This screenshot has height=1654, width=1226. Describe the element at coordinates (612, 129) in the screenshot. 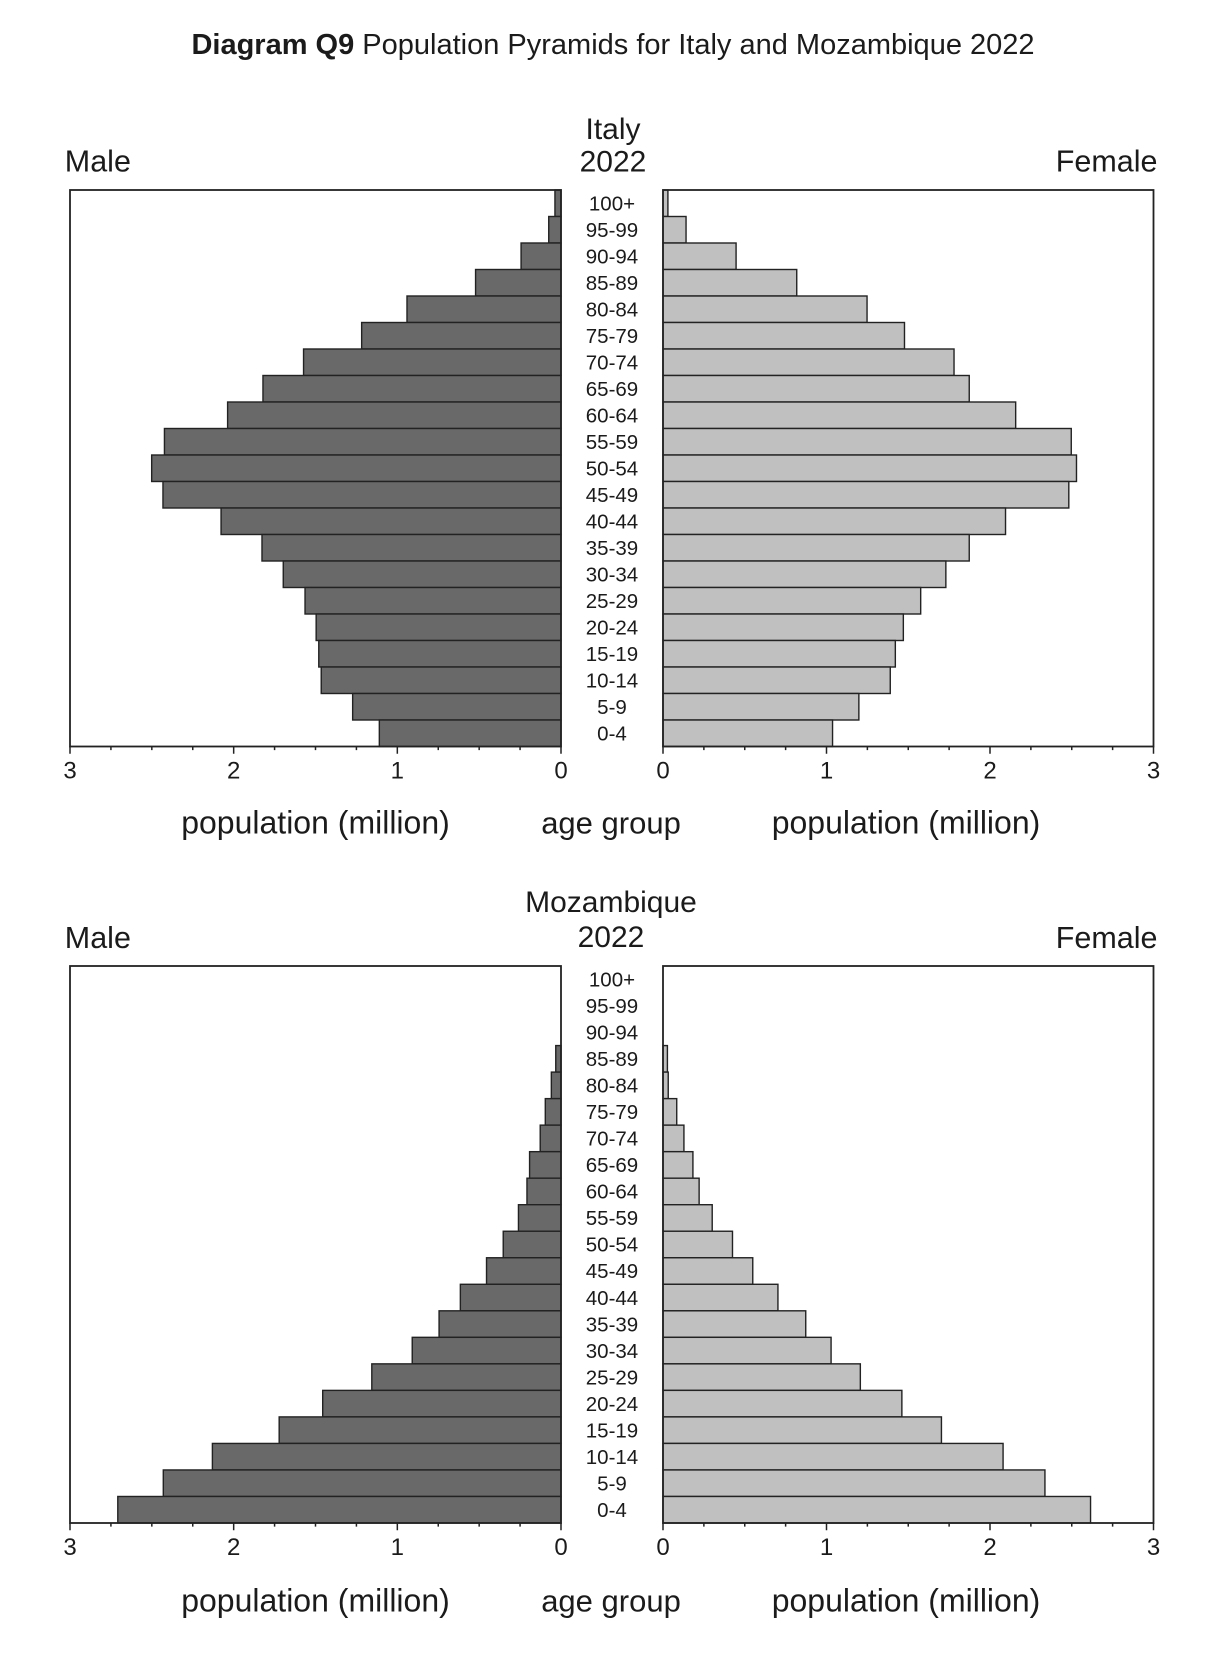

I see `svg-text: Italy` at that location.